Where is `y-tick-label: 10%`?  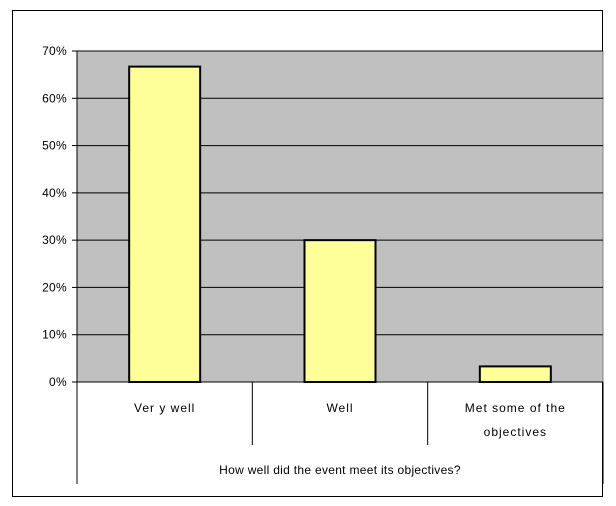
y-tick-label: 10% is located at coordinates (54, 335).